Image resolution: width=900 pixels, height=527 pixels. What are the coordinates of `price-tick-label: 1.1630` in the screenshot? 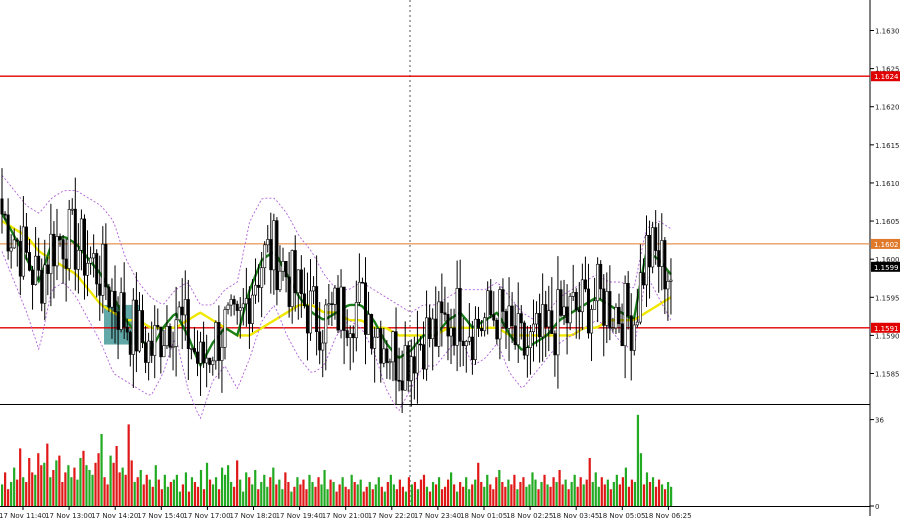 It's located at (887, 31).